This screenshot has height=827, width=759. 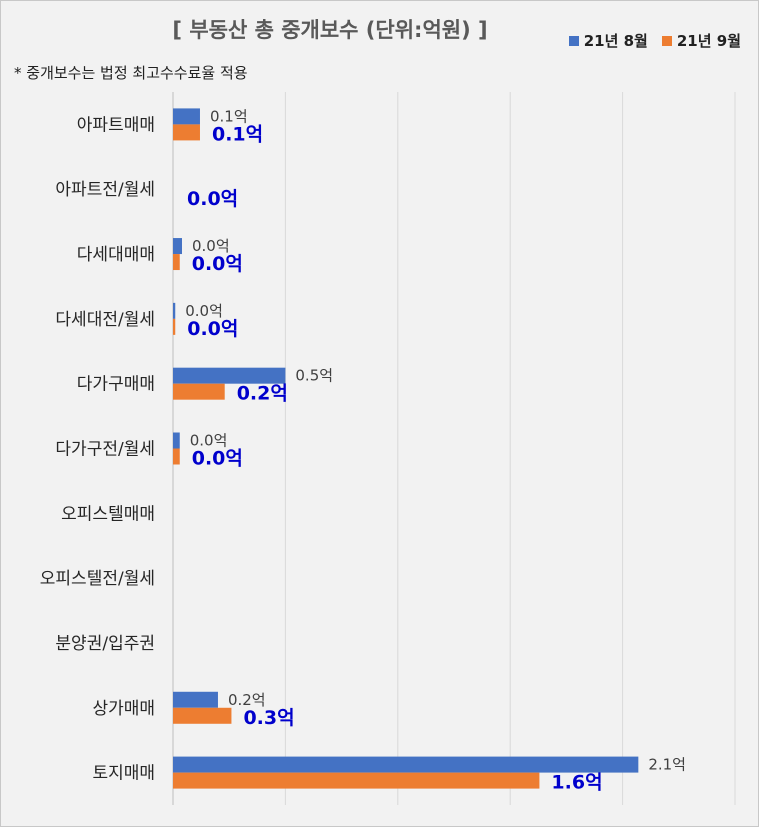 What do you see at coordinates (262, 394) in the screenshot?
I see `data-label-sep: 0.2억` at bounding box center [262, 394].